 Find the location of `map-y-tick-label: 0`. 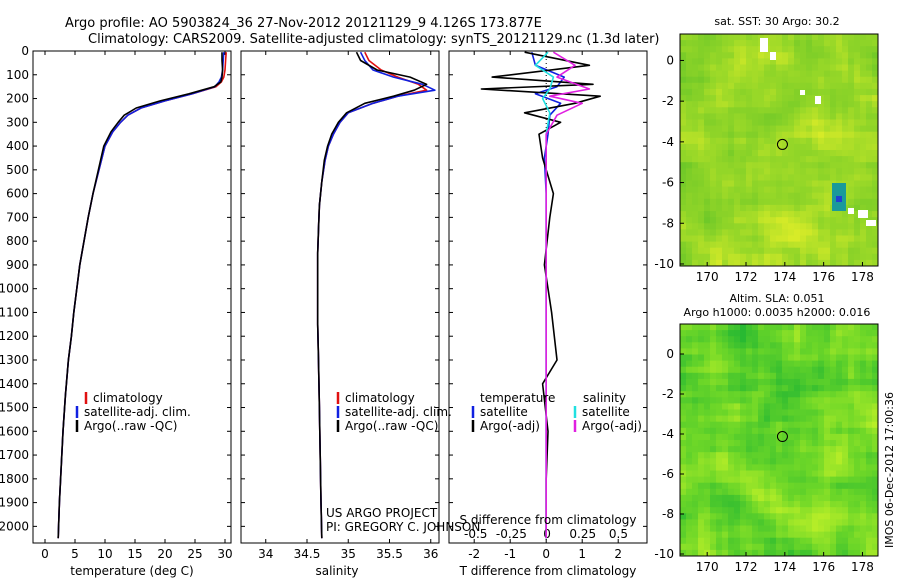

map-y-tick-label: 0 is located at coordinates (670, 354).